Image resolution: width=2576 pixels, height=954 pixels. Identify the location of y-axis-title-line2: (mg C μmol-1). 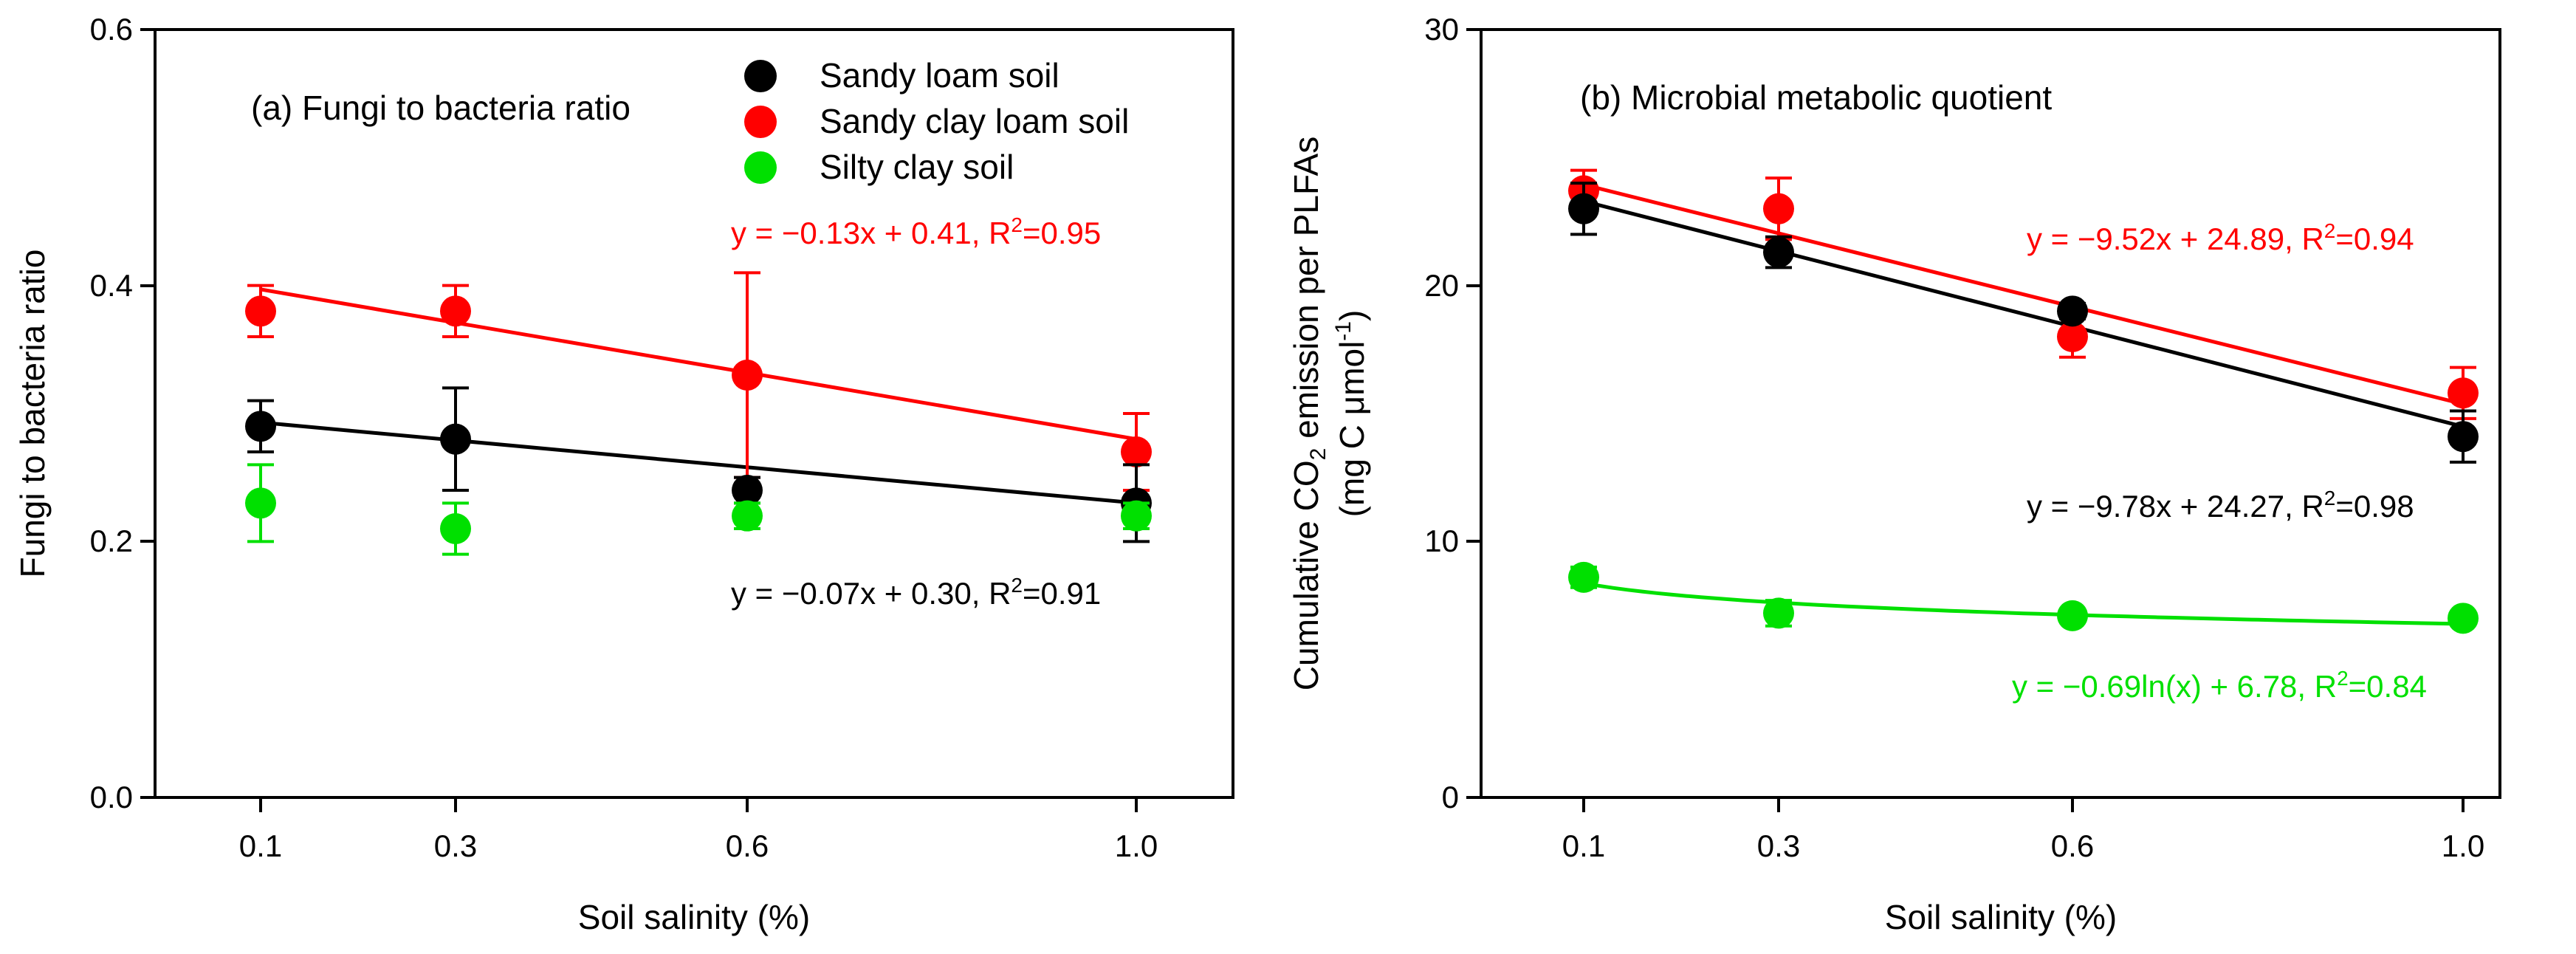
(1351, 414).